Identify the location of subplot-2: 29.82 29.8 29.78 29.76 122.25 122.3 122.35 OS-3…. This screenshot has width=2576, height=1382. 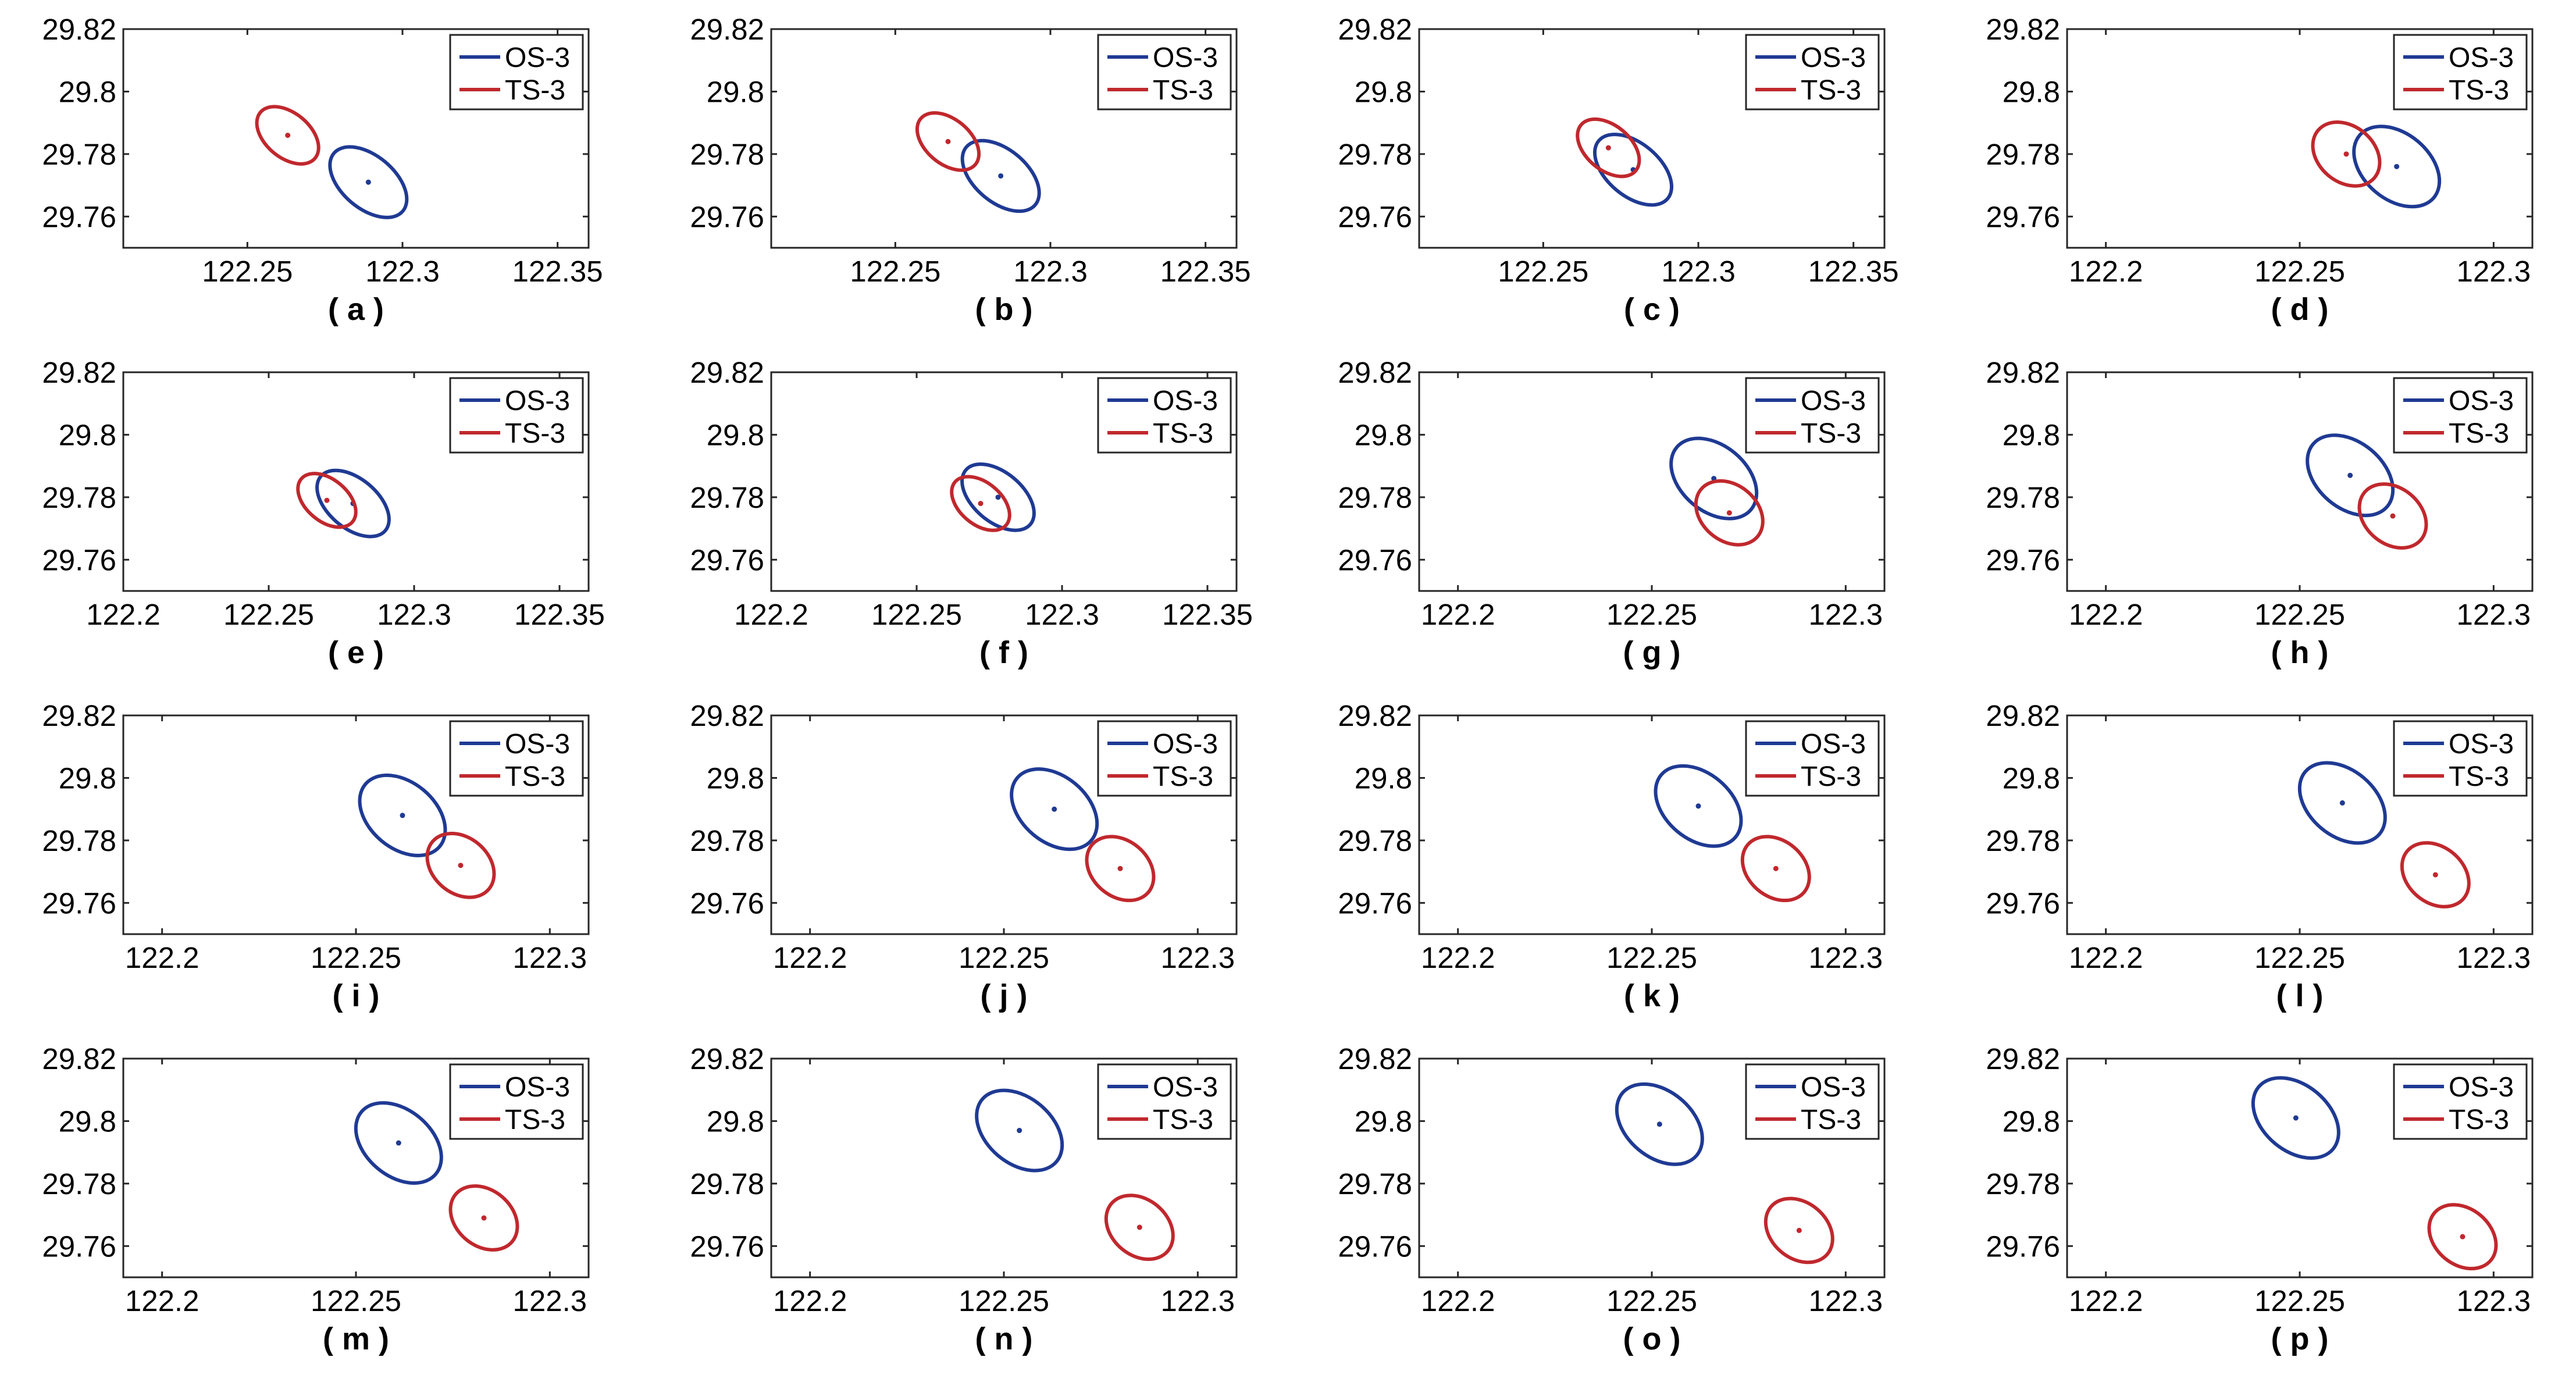
(1618, 170).